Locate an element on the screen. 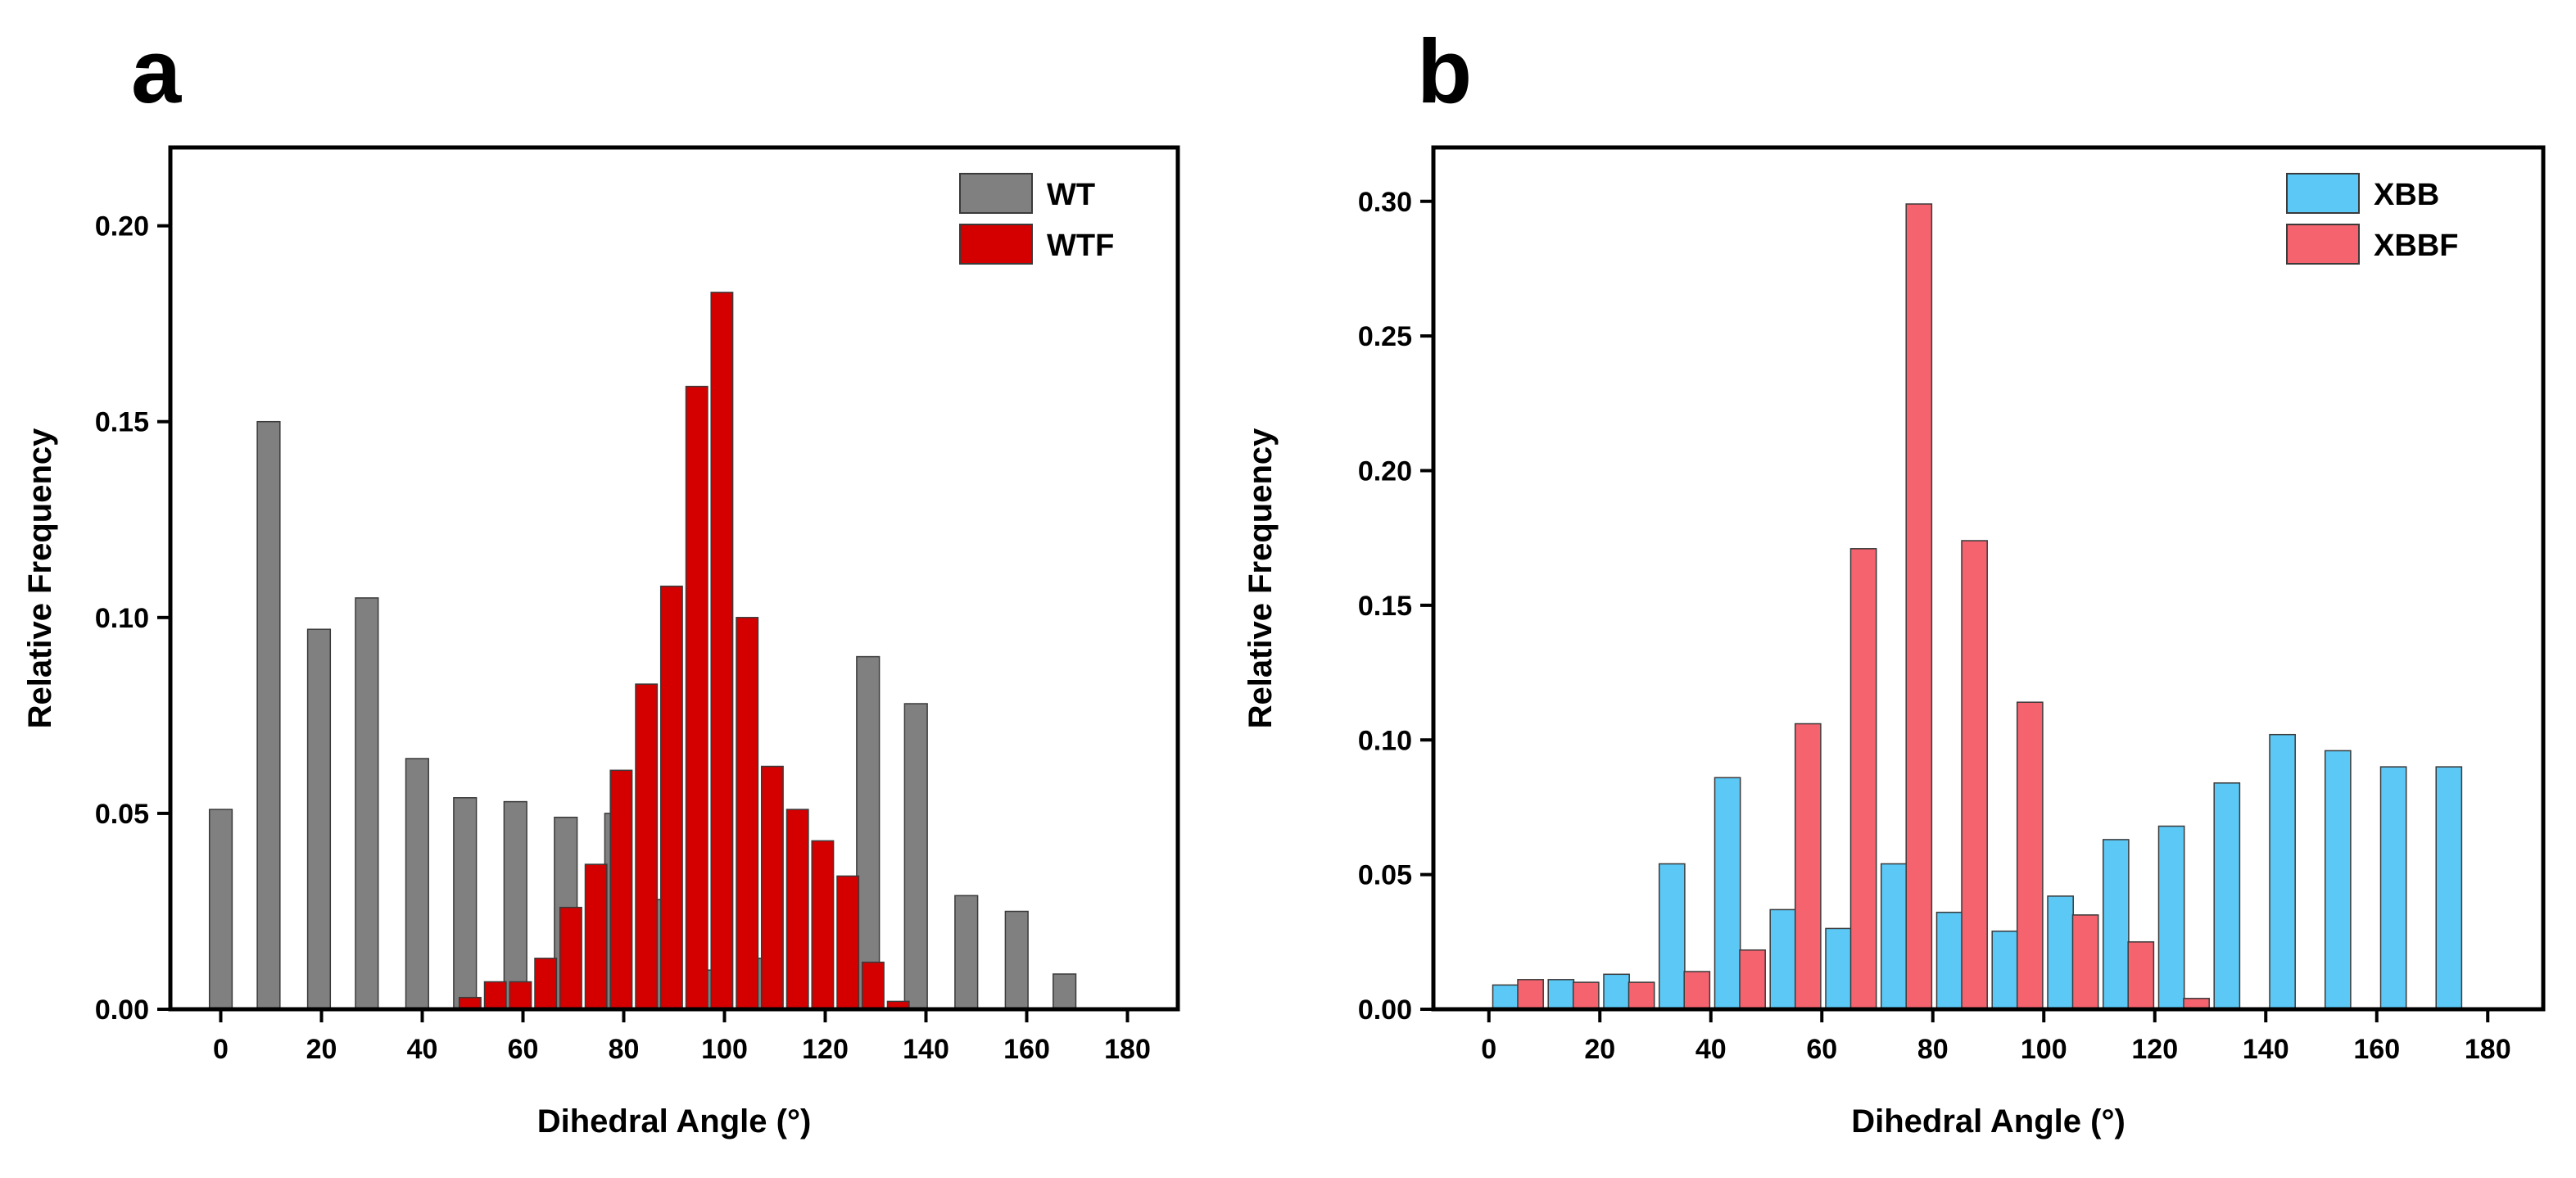 Image resolution: width=2576 pixels, height=1178 pixels. x-tick-label-b-8: 160 is located at coordinates (2376, 1050).